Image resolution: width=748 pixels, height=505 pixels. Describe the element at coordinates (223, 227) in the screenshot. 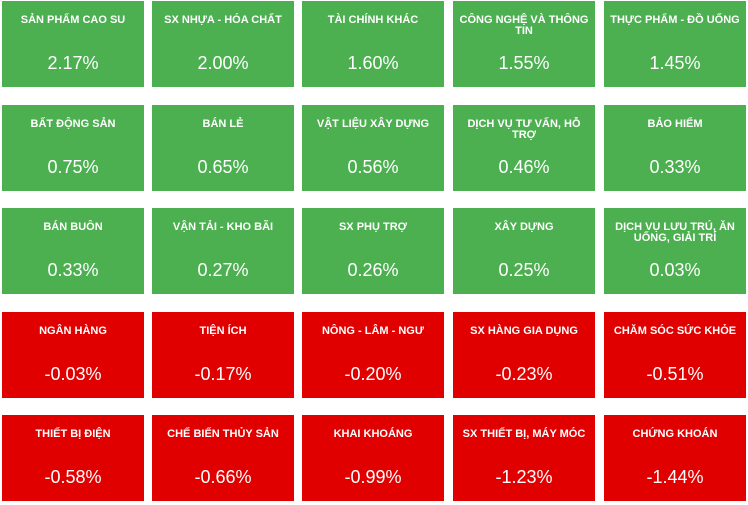

I see `sector-name: VẬN TẢI - KHO BÃI` at that location.